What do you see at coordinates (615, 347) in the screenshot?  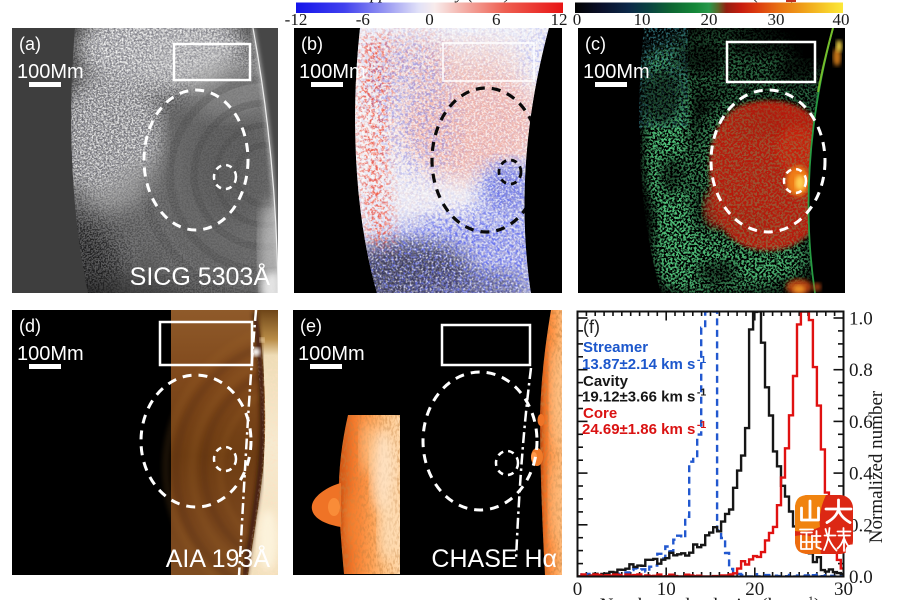 I see `svg-text: Streamer` at bounding box center [615, 347].